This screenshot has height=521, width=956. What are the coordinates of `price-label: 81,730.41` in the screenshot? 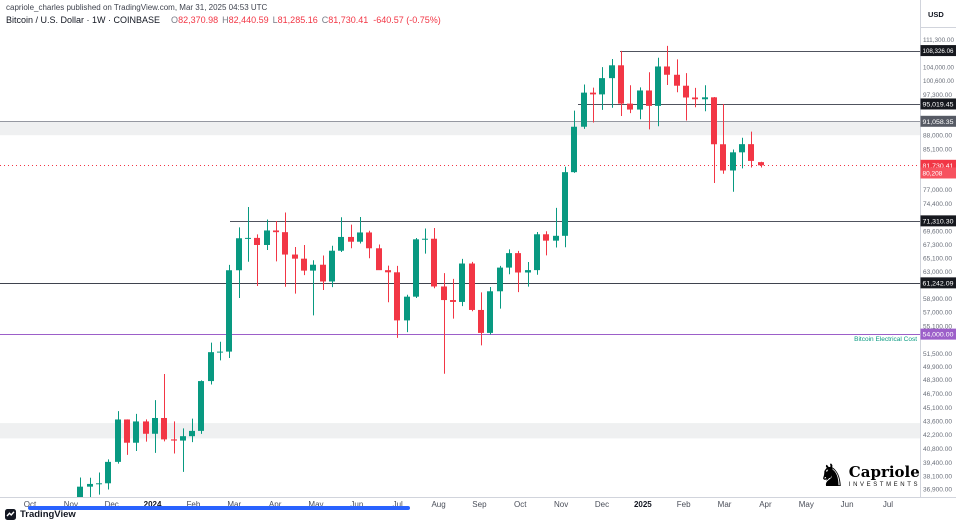 It's located at (938, 166).